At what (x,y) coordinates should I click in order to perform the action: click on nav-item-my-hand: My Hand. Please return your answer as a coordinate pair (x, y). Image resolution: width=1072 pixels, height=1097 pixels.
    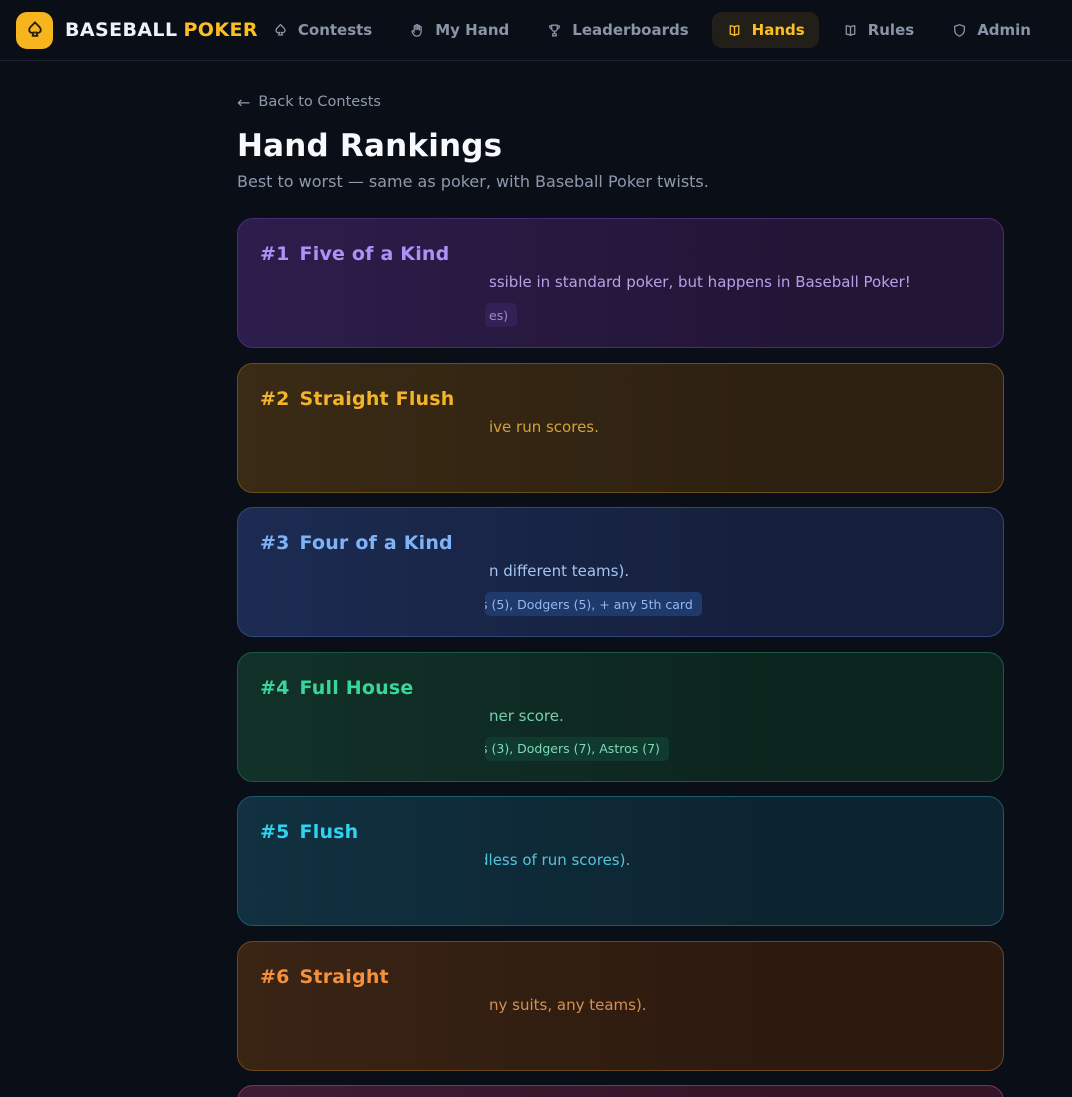
    Looking at the image, I should click on (459, 30).